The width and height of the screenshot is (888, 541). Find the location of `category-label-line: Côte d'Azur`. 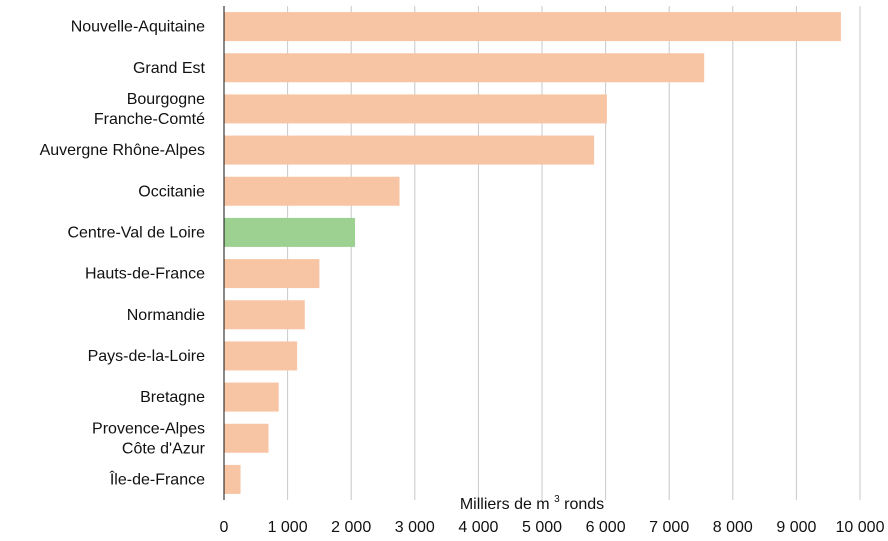

category-label-line: Côte d'Azur is located at coordinates (164, 448).